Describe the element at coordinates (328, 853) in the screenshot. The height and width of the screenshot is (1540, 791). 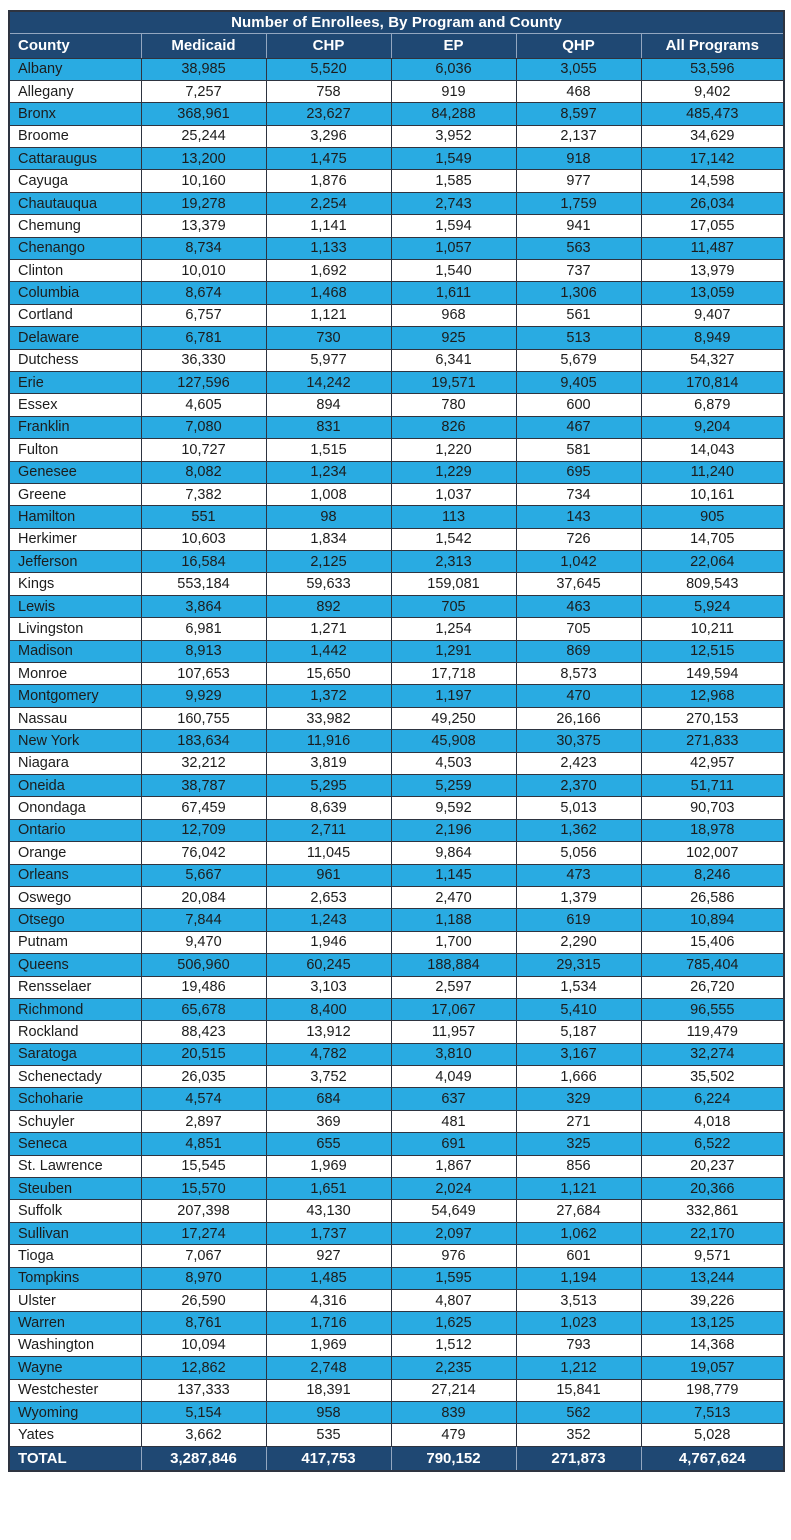
I see `cell-value: 11,045` at that location.